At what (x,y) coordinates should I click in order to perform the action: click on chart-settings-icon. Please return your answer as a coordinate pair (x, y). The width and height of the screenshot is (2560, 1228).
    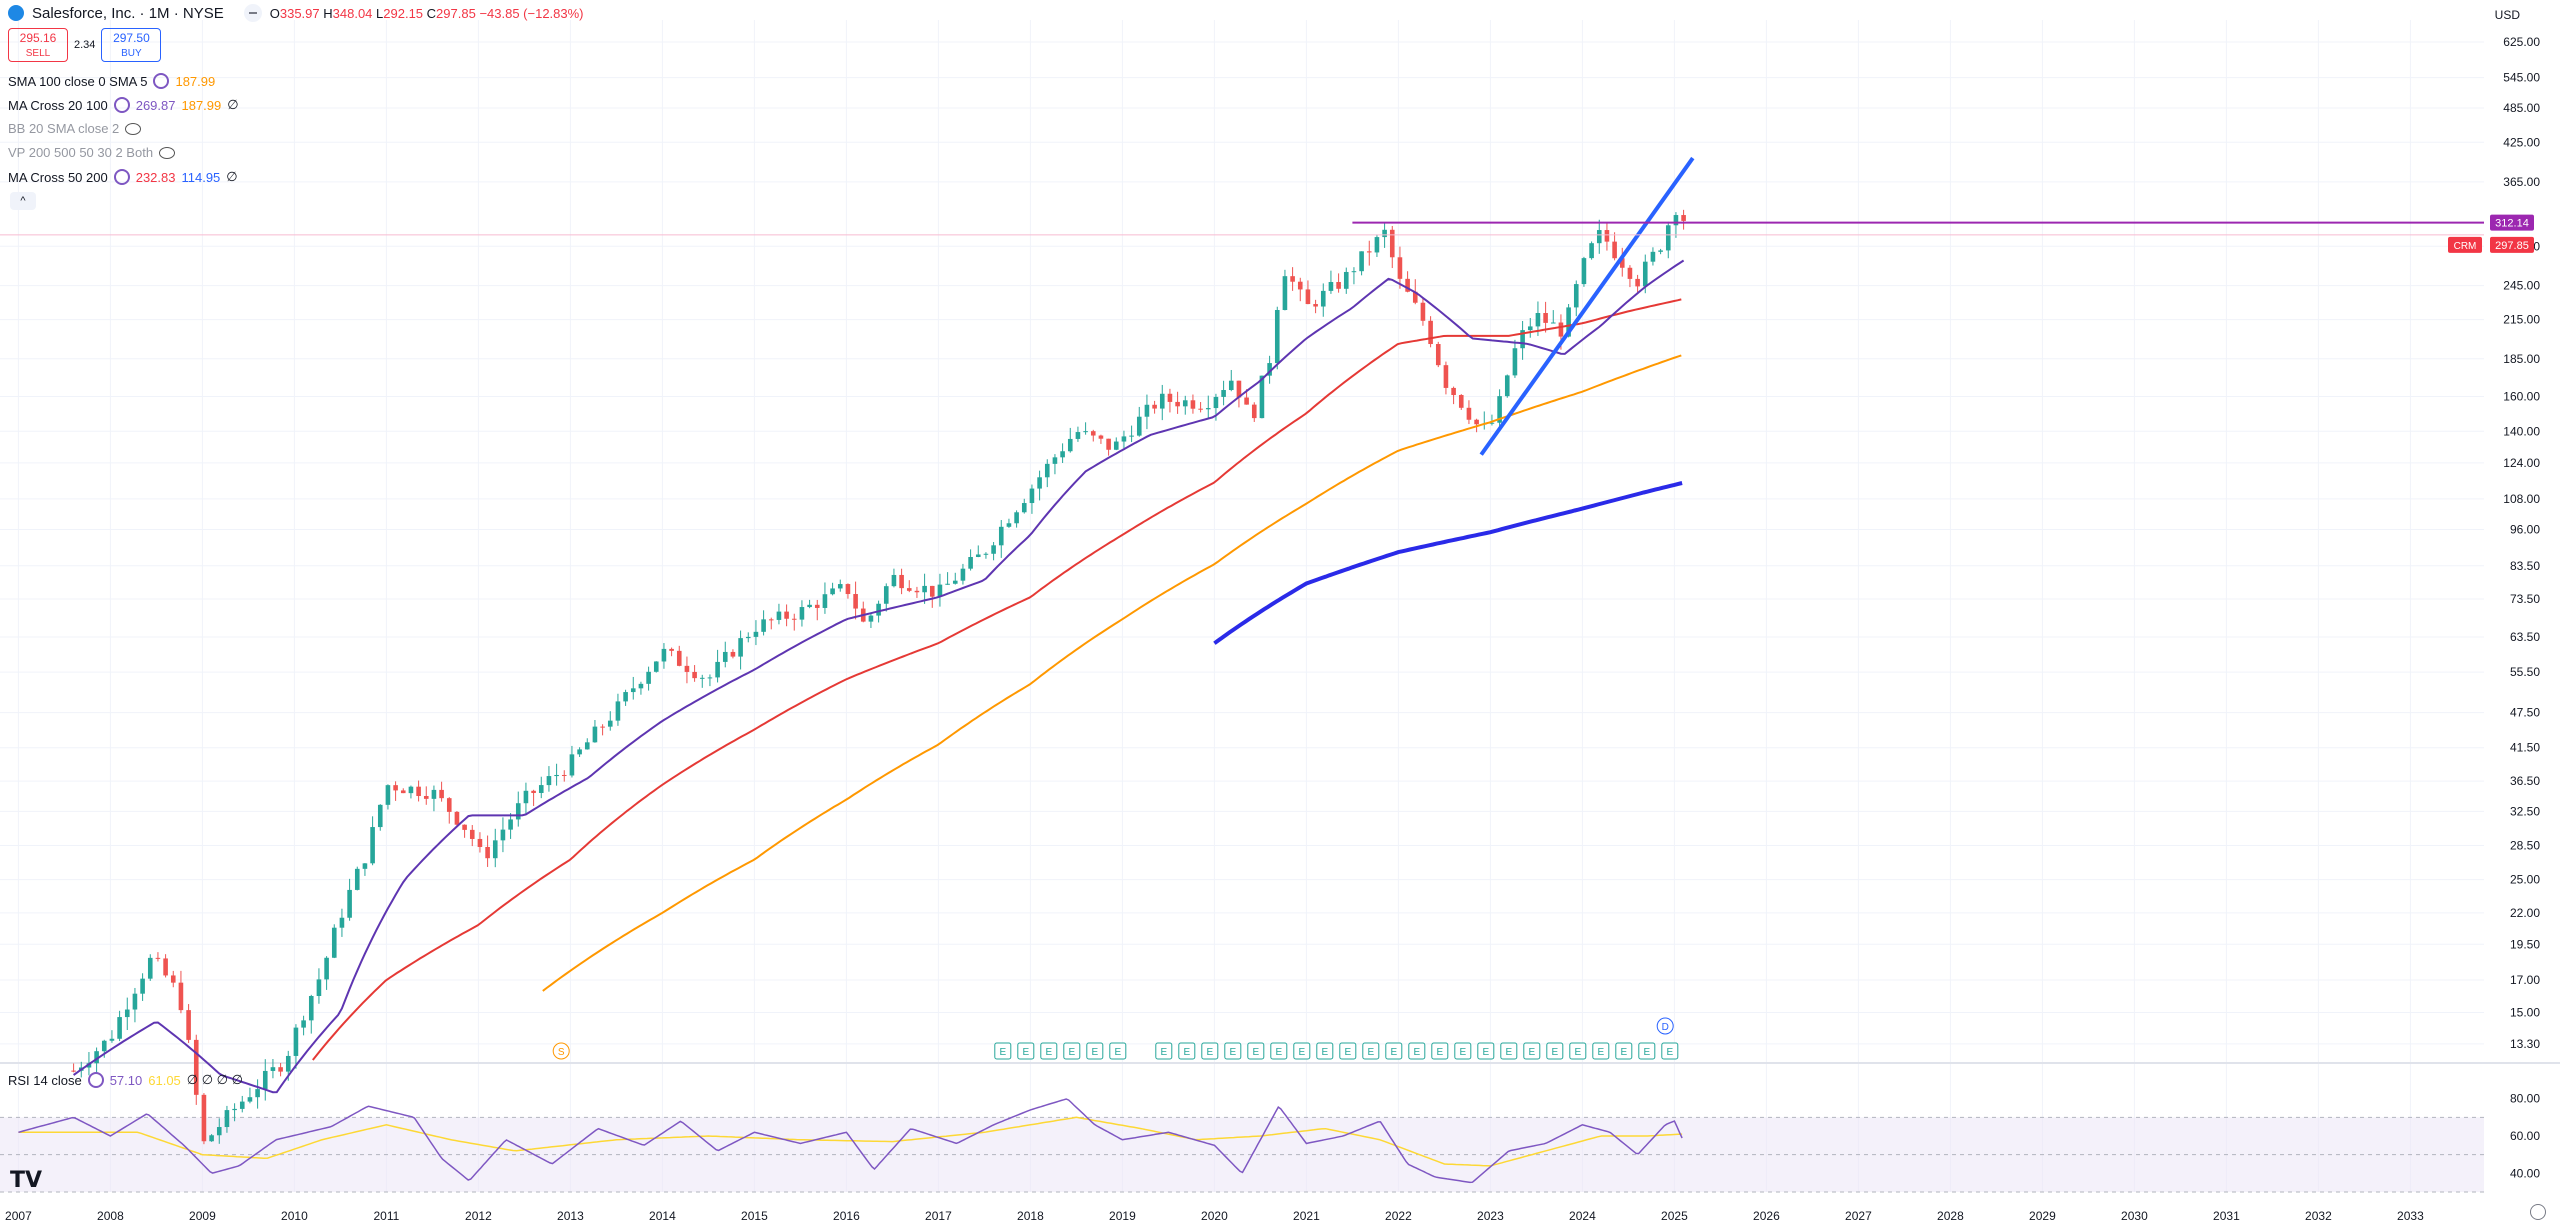
    Looking at the image, I should click on (2538, 1212).